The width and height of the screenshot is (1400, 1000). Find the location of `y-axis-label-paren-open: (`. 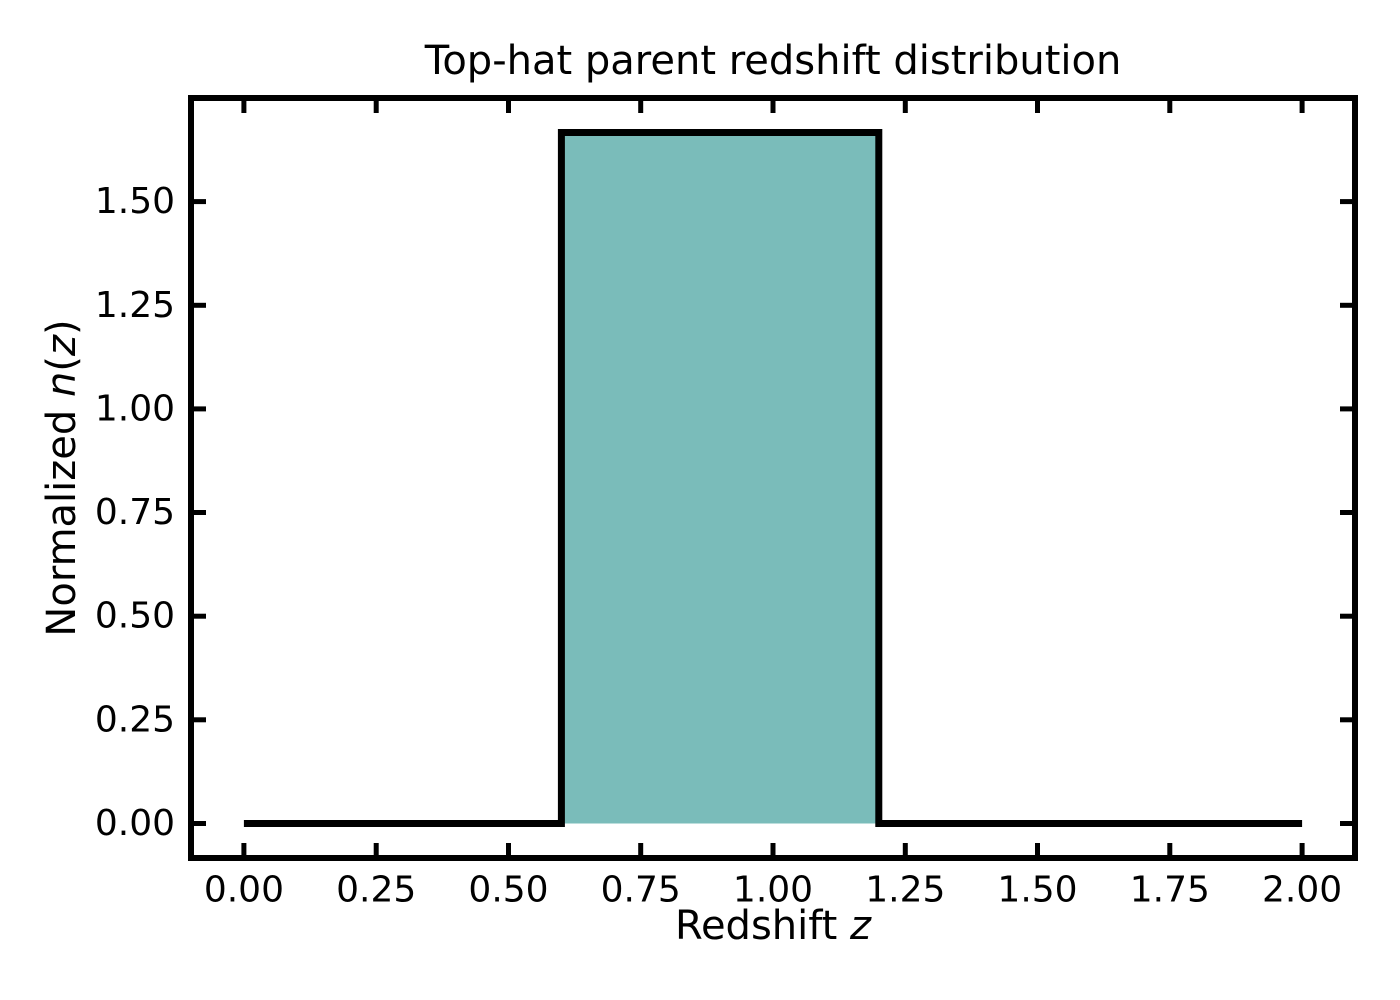

y-axis-label-paren-open: ( is located at coordinates (62, 364).